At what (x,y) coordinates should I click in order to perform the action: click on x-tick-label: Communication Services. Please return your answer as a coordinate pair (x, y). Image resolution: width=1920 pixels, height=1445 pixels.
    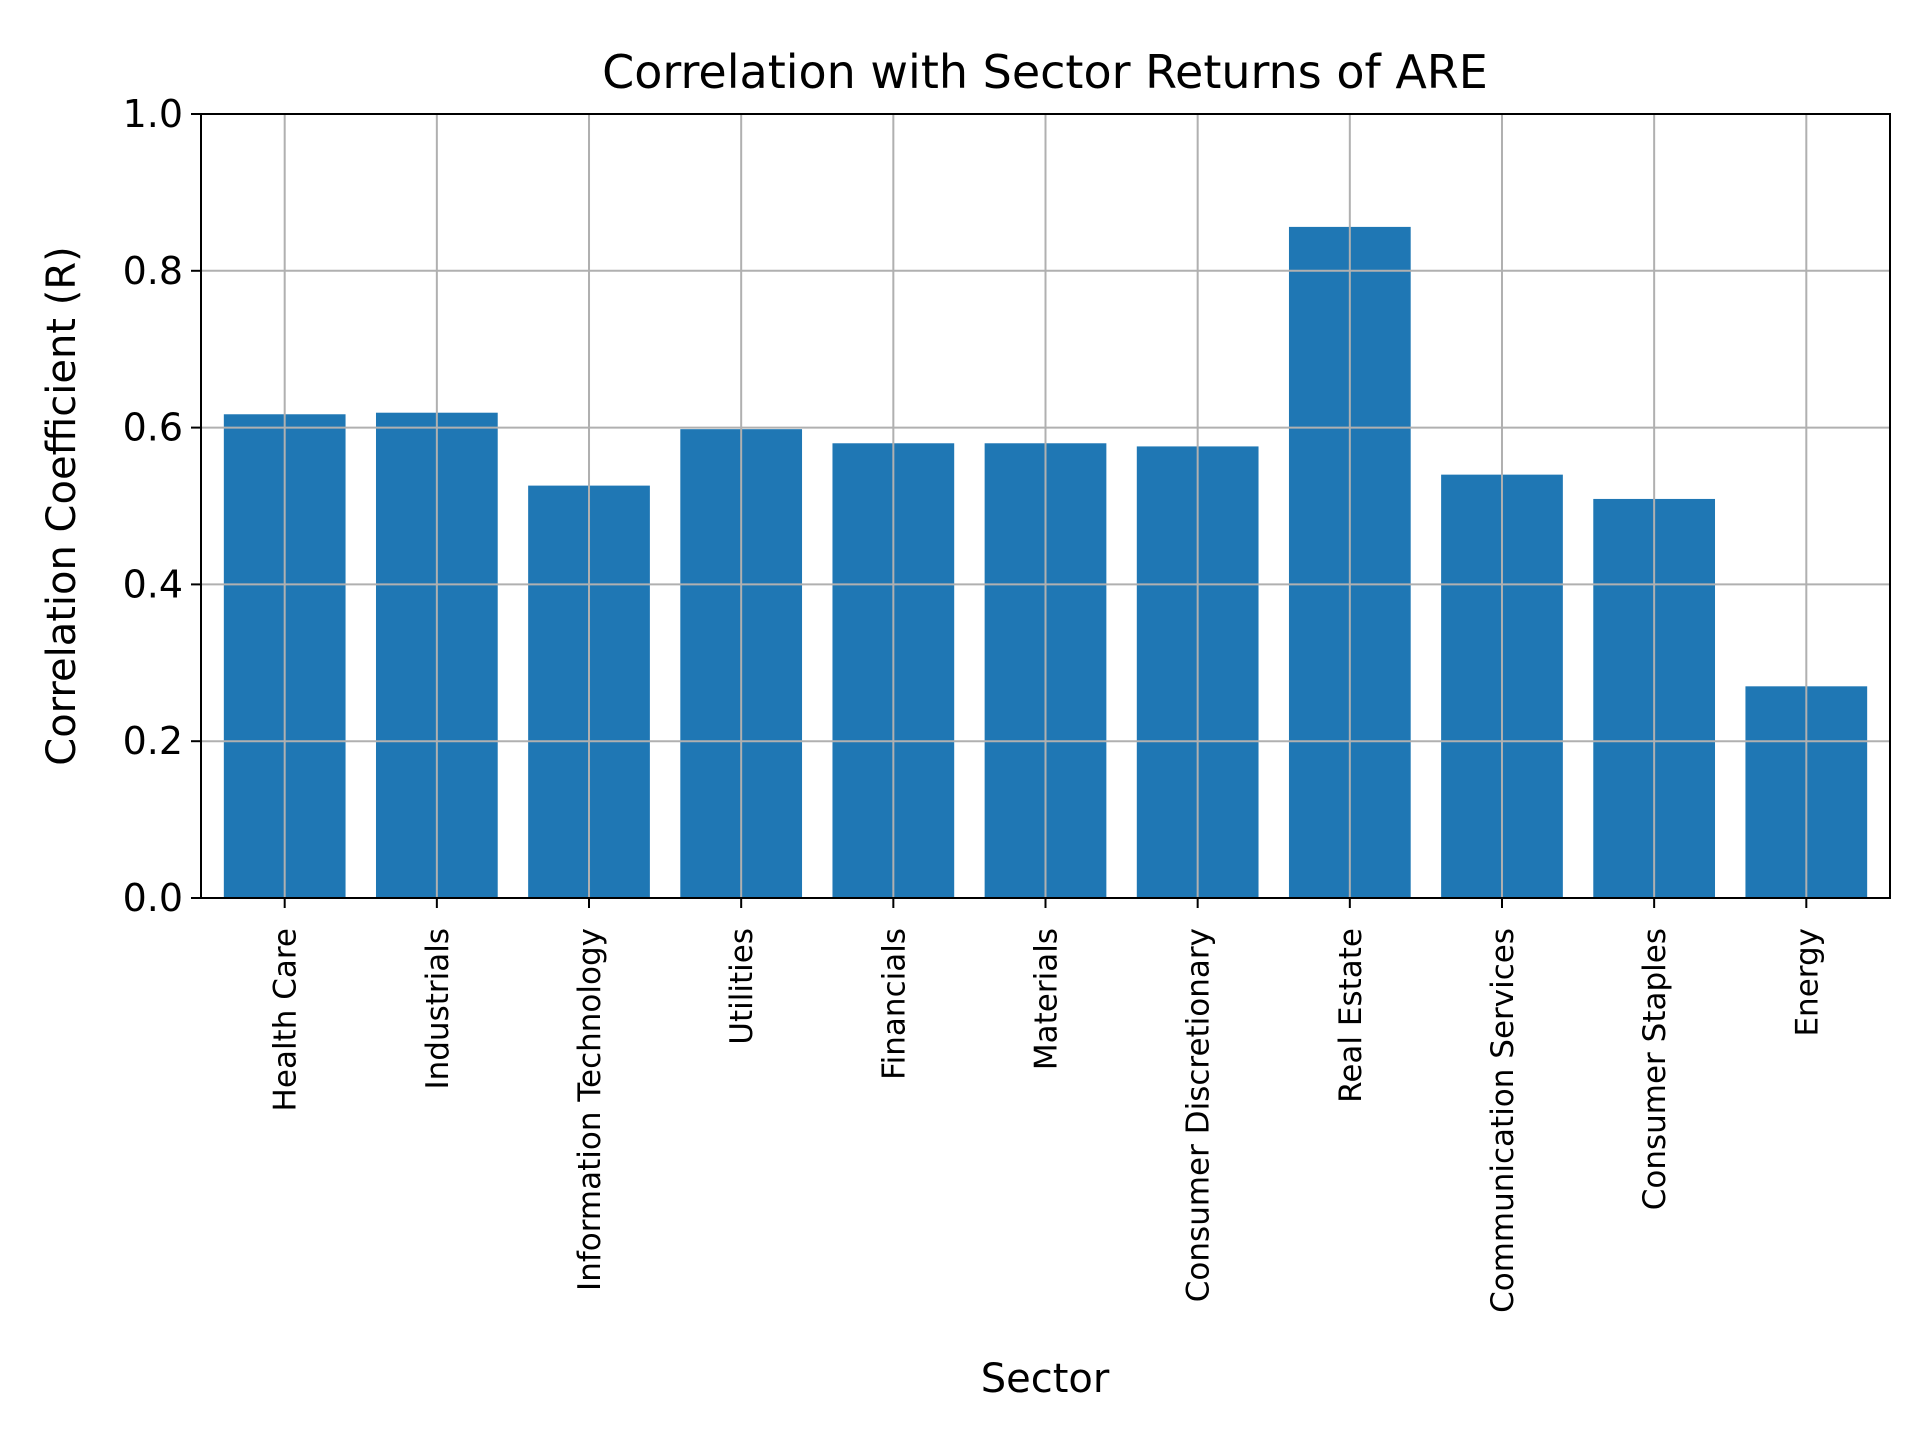
    Looking at the image, I should click on (1503, 1120).